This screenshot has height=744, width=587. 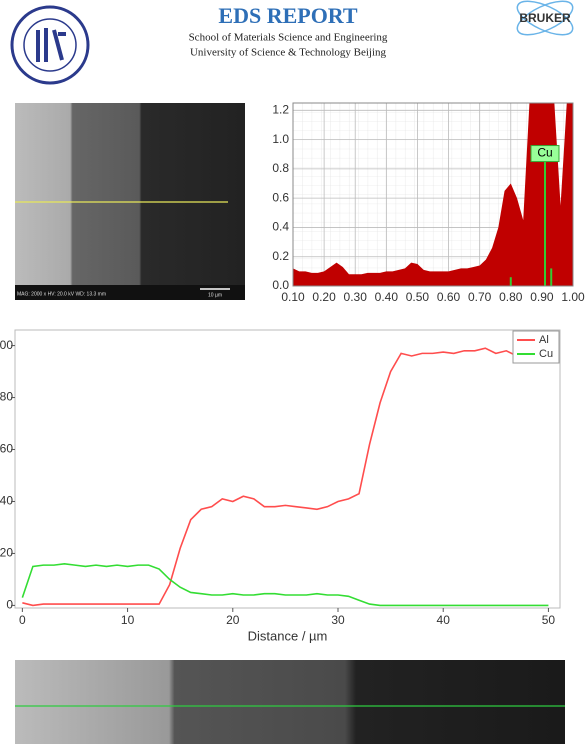 I want to click on x-tick-label: 0.70, so click(x=480, y=297).